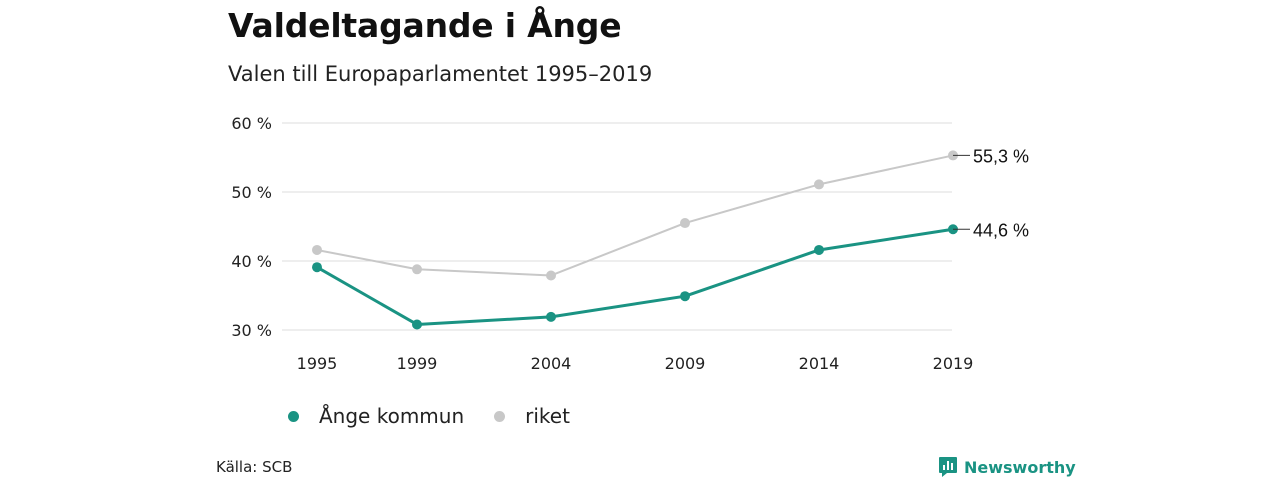  Describe the element at coordinates (251, 123) in the screenshot. I see `y-tick-label-60: 60 %` at that location.